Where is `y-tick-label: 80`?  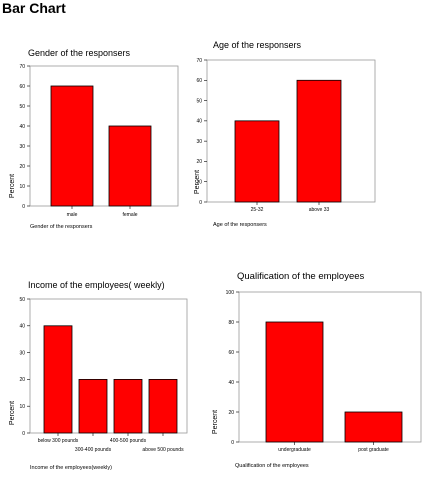
y-tick-label: 80 is located at coordinates (231, 323).